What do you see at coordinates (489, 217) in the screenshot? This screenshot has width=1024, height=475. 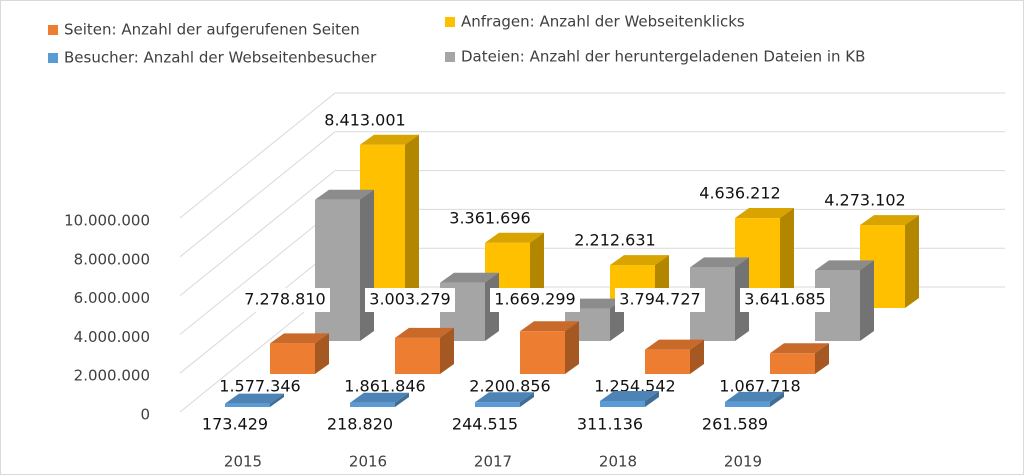 I see `value-label: 3.361.696` at bounding box center [489, 217].